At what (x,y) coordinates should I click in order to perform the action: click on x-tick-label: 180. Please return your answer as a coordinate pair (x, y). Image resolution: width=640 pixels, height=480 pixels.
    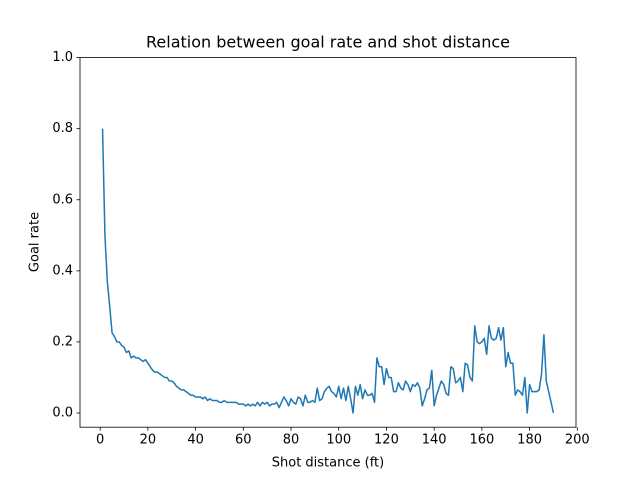
    Looking at the image, I should click on (529, 440).